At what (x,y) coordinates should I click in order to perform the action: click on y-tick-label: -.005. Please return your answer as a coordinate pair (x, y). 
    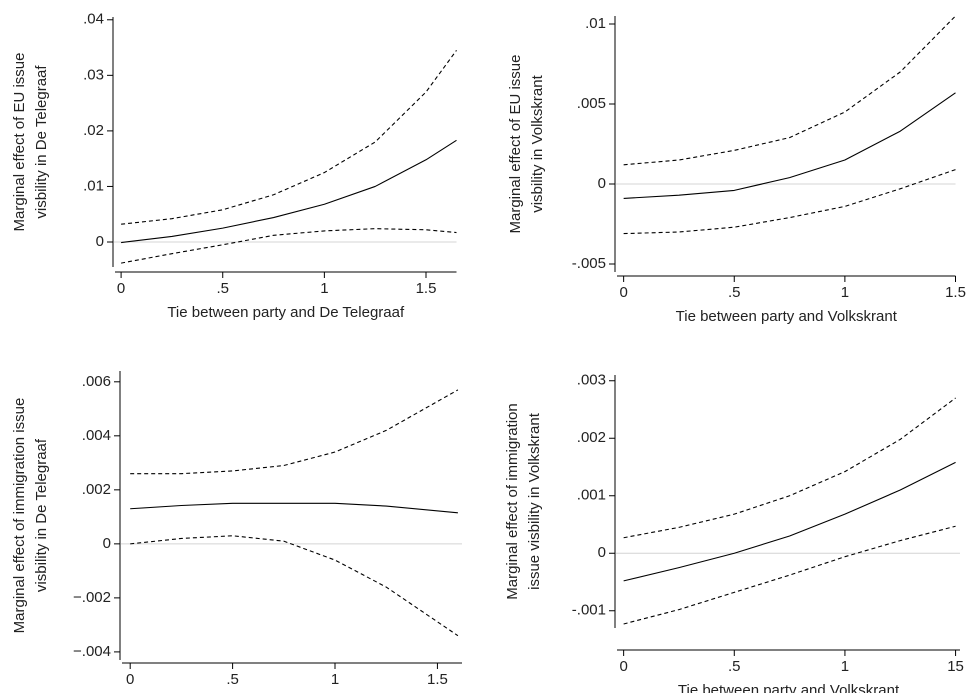
    Looking at the image, I should click on (589, 263).